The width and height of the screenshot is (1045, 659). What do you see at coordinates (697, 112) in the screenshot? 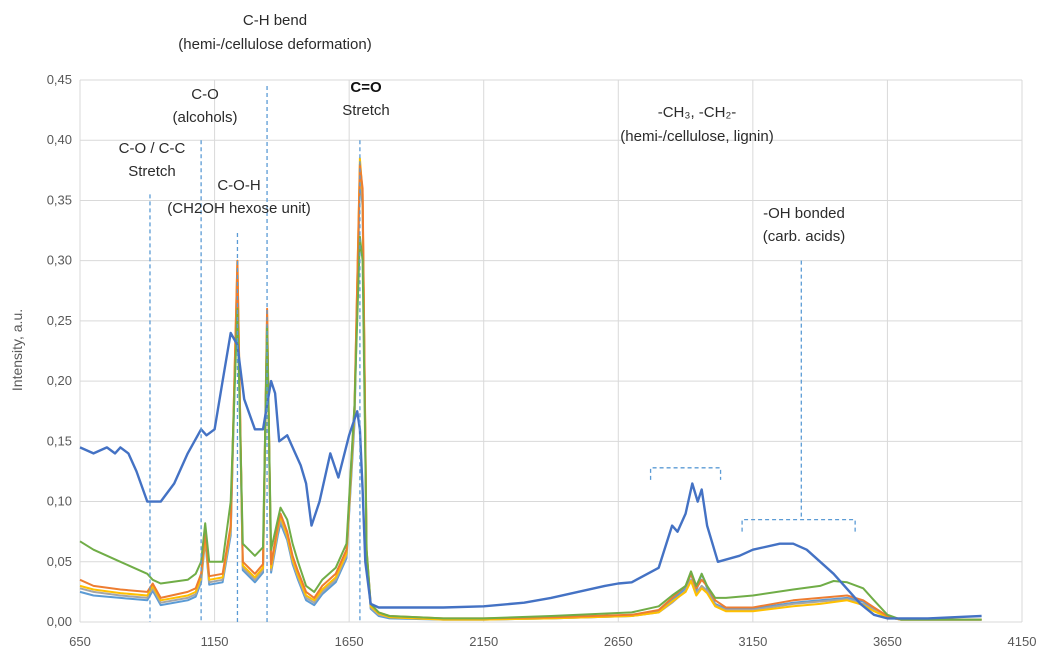
I see `annotation-label-ch3-line1: -CH₃, -CH₂-` at bounding box center [697, 112].